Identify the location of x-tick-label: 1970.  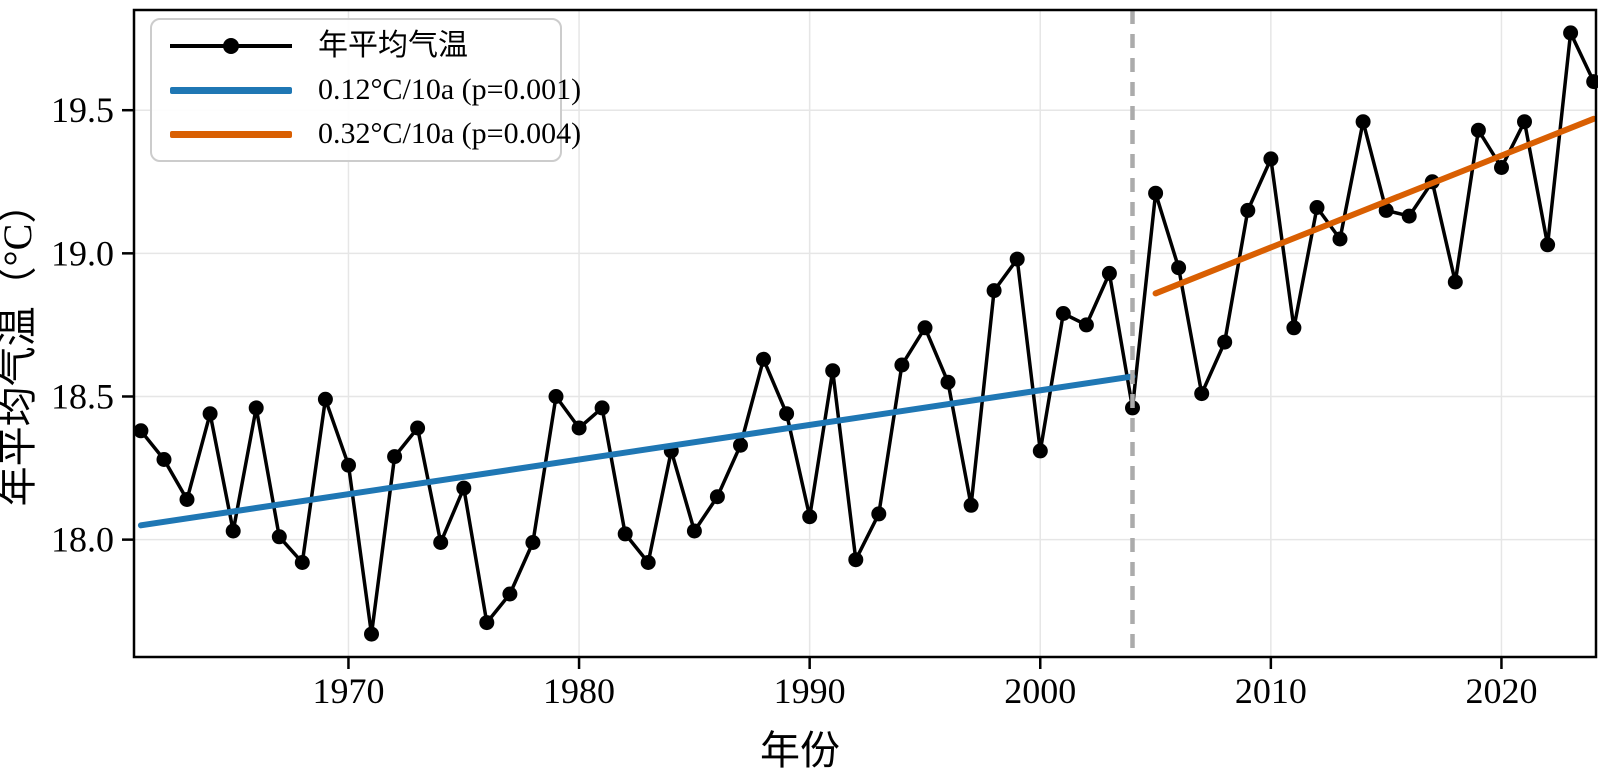
(348, 691).